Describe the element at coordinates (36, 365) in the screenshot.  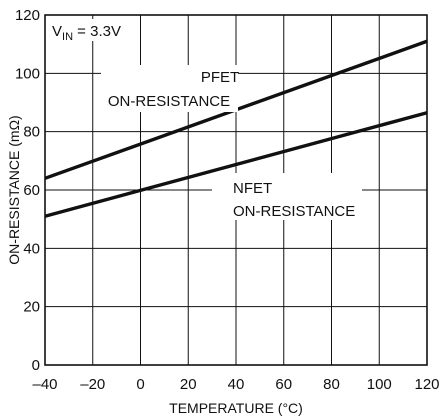
I see `y-tick-label: 0` at that location.